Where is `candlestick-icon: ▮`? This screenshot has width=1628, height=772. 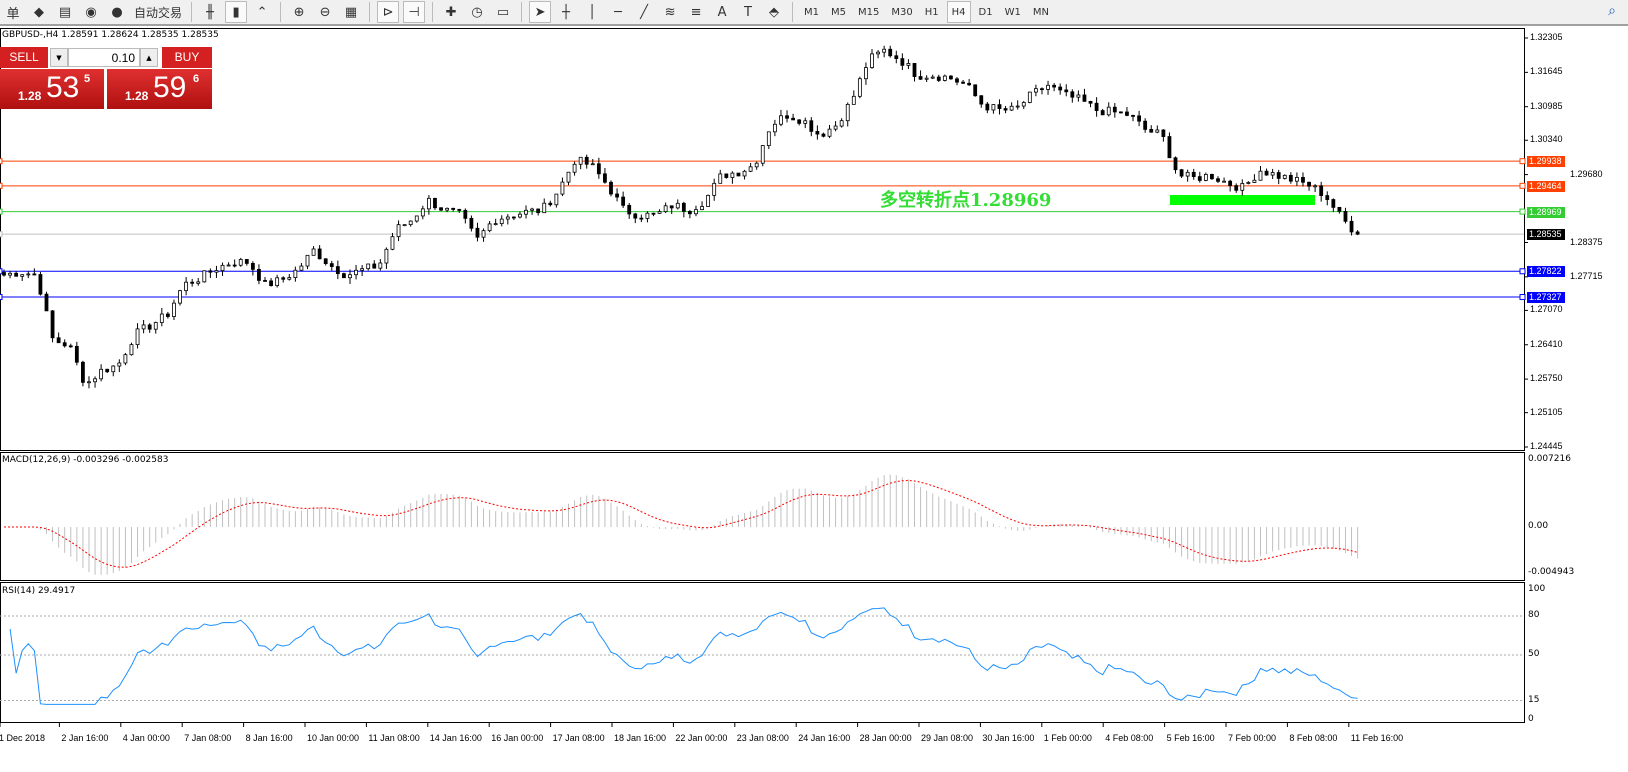 candlestick-icon: ▮ is located at coordinates (236, 12).